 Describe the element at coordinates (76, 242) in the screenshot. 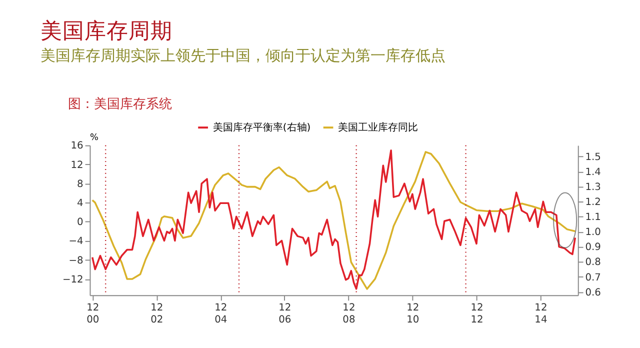

I see `y-tick-label: −4` at that location.